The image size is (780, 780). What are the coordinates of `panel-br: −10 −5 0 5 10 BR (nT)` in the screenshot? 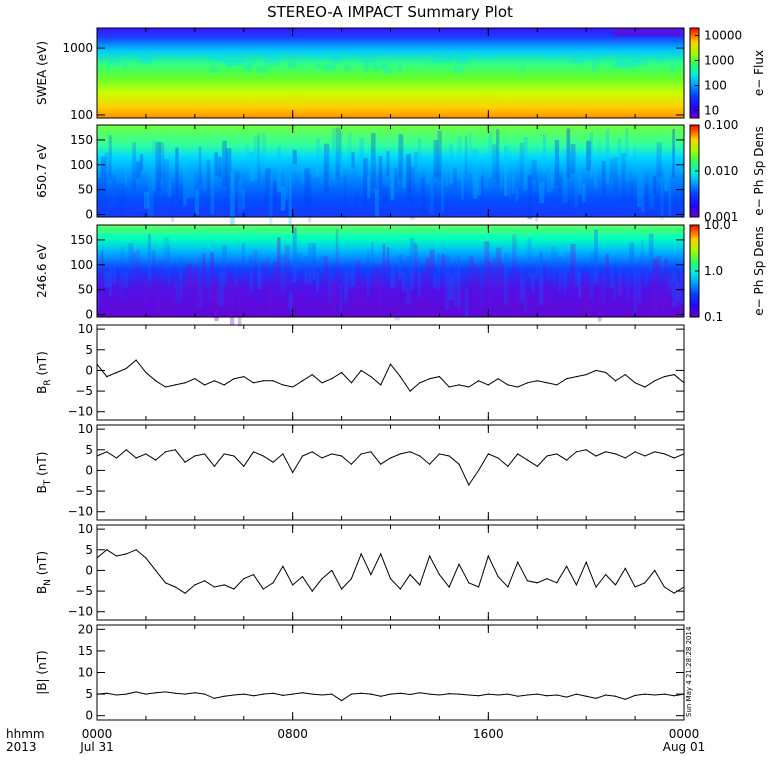 It's located at (360, 371).